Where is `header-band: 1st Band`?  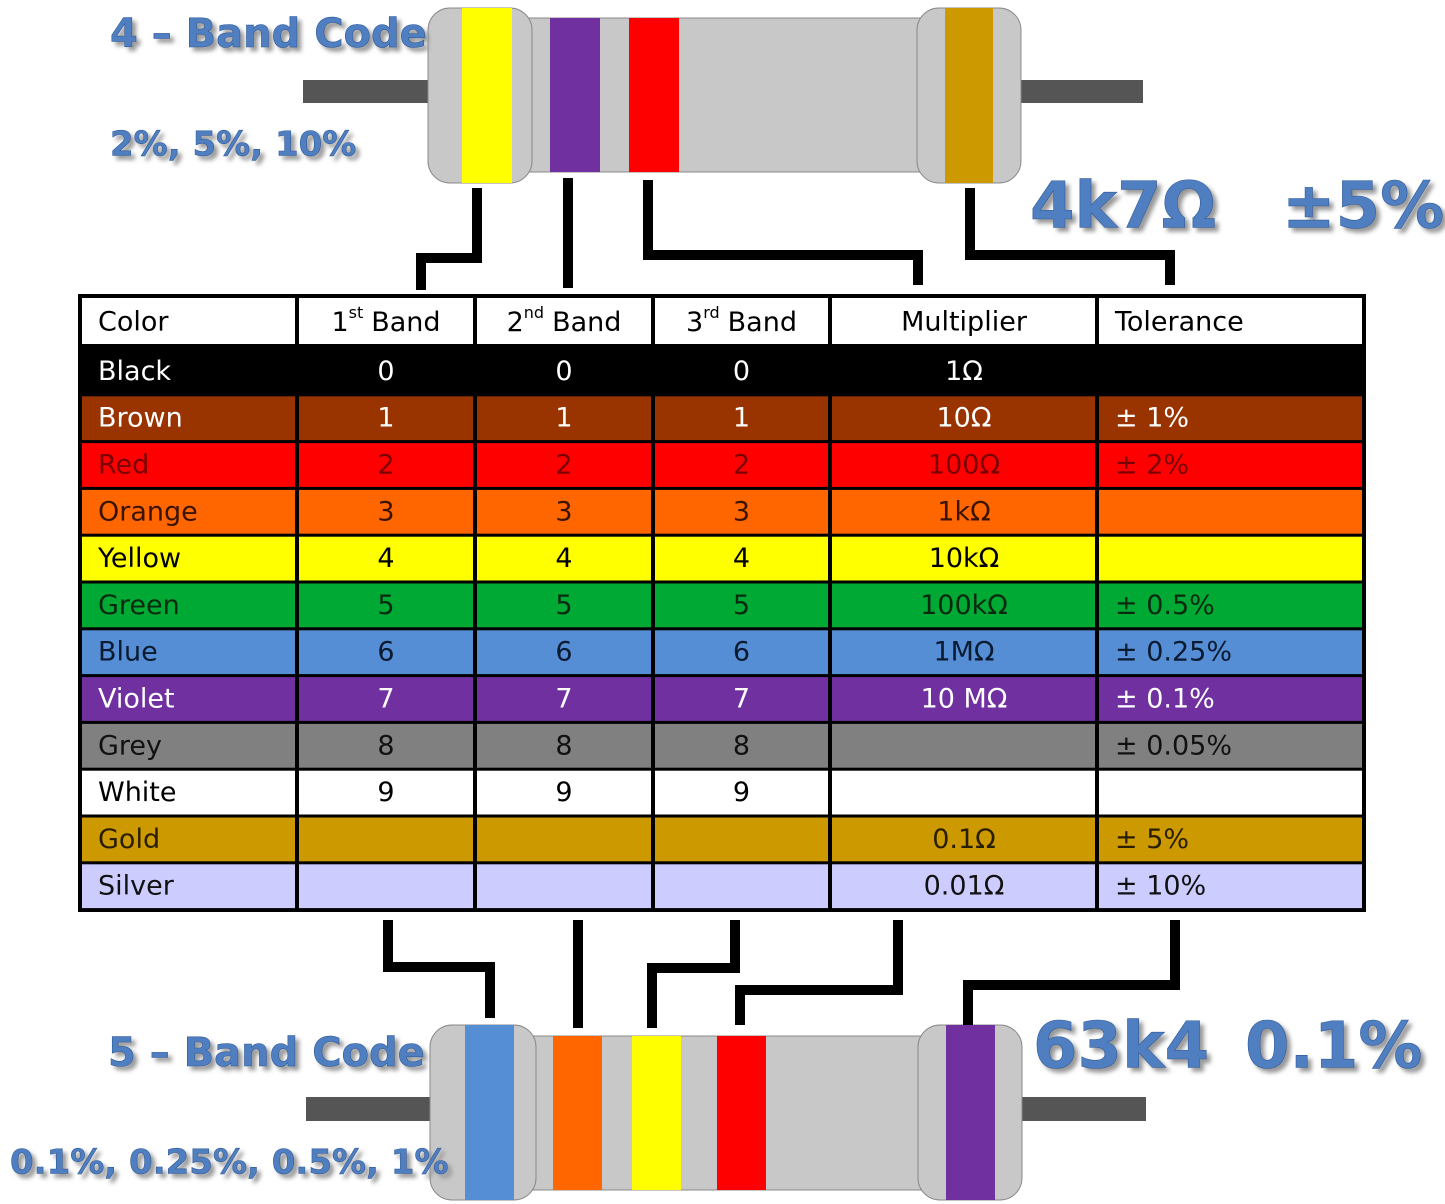
header-band: 1st Band is located at coordinates (385, 320).